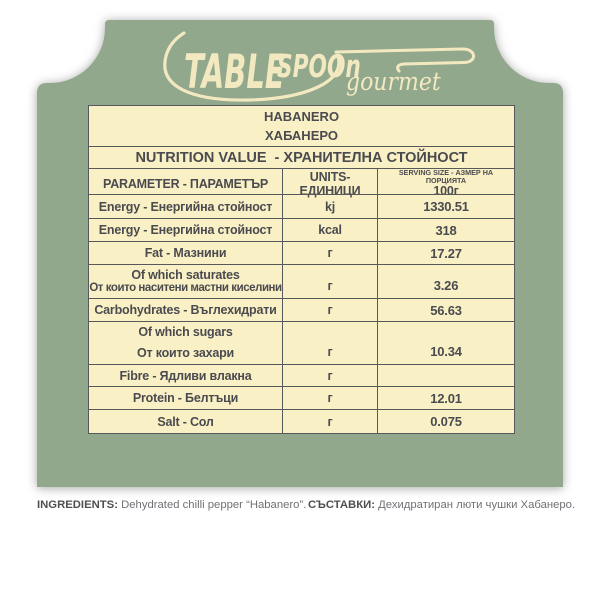 This screenshot has width=600, height=600. Describe the element at coordinates (445, 375) in the screenshot. I see `row-value` at that location.